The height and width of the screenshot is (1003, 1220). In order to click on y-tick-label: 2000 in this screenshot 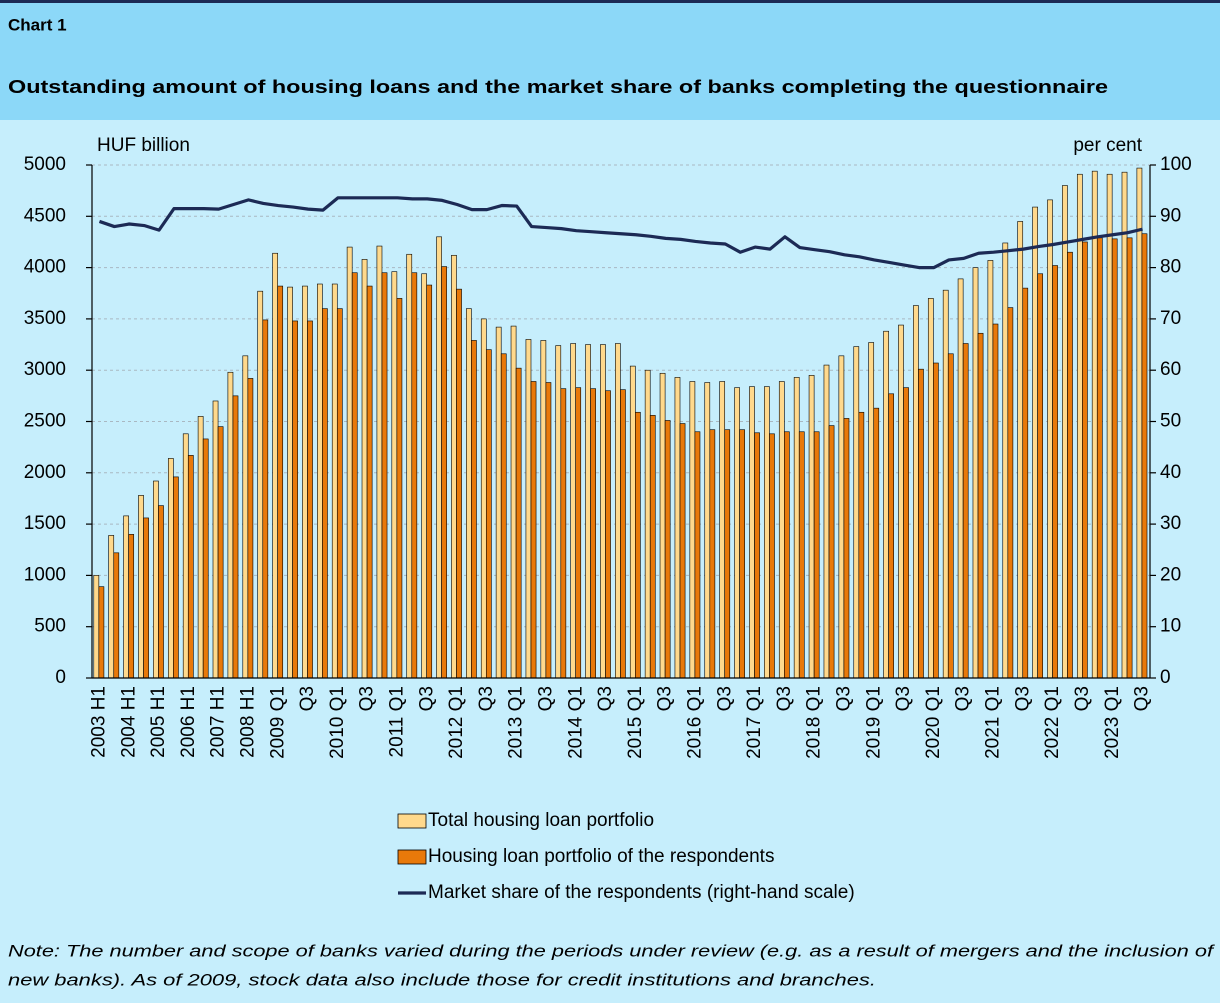, I will do `click(45, 472)`.